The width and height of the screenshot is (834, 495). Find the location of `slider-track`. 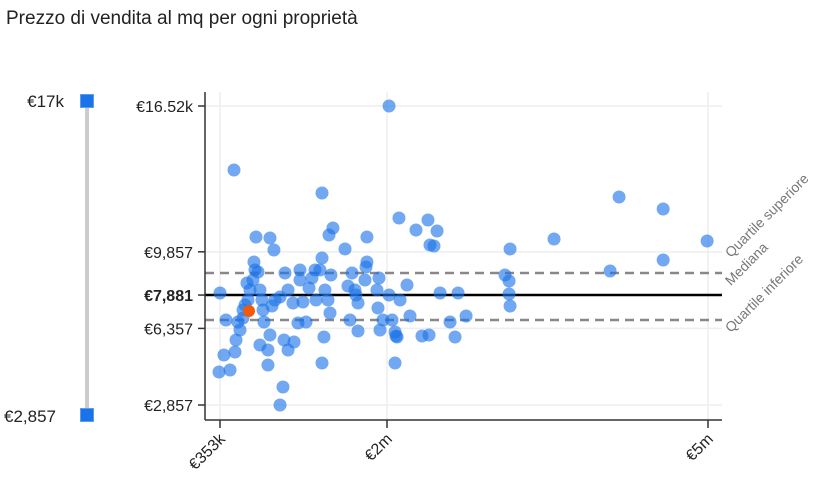

slider-track is located at coordinates (87, 258).